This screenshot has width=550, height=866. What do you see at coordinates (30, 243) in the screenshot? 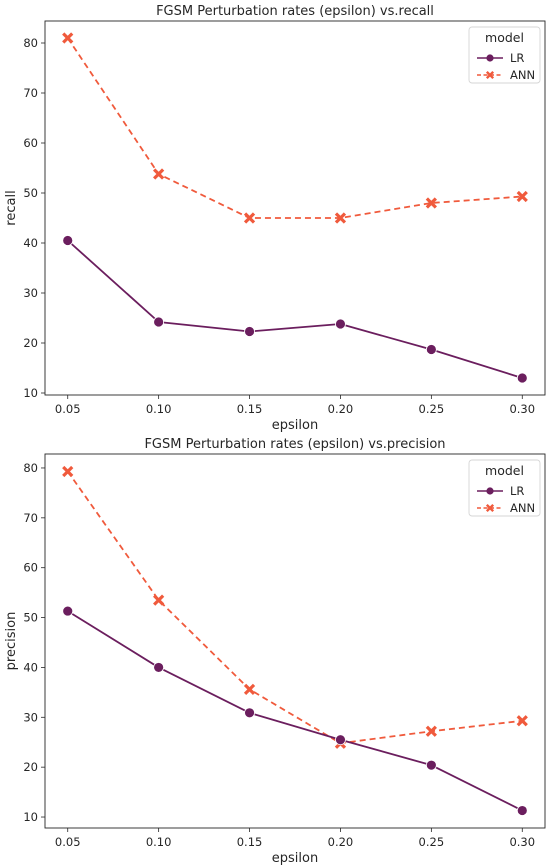
I see `recall-y-tick-label: 40` at bounding box center [30, 243].